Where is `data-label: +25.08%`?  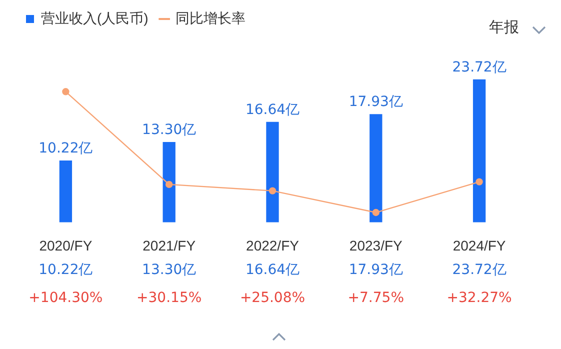 data-label: +25.08% is located at coordinates (273, 298).